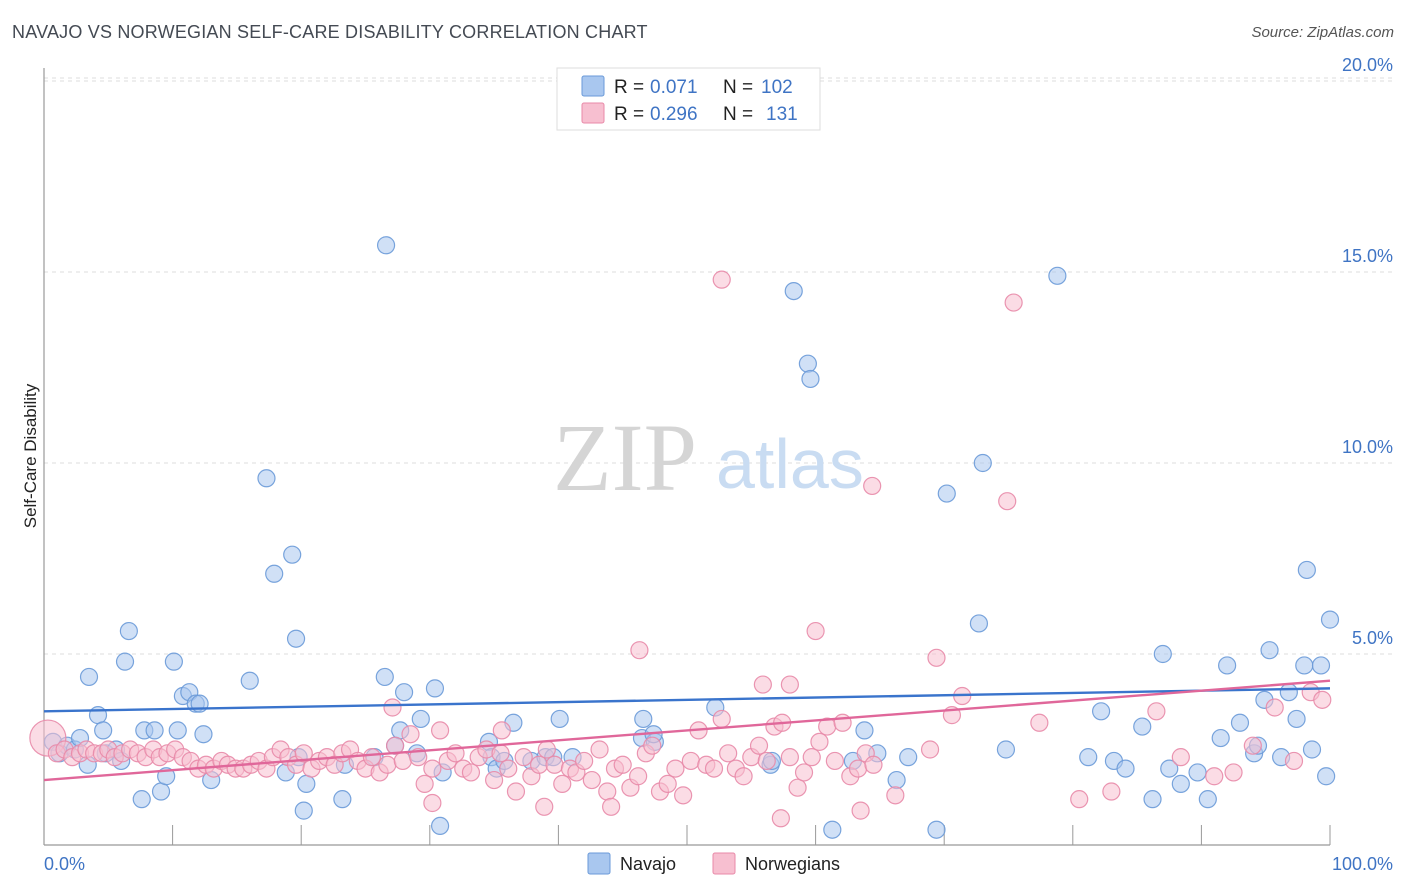  What do you see at coordinates (1372, 638) in the screenshot?
I see `y-tick-label: 5.0%` at bounding box center [1372, 638].